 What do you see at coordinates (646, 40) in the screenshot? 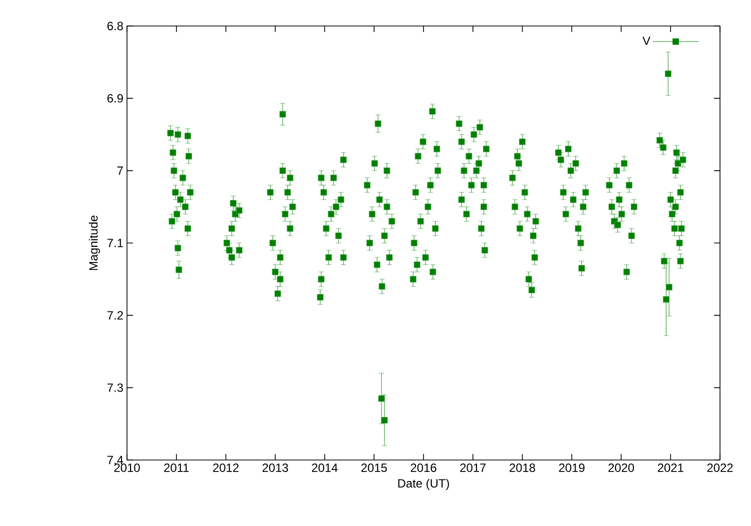
I see `legend-label: V` at bounding box center [646, 40].